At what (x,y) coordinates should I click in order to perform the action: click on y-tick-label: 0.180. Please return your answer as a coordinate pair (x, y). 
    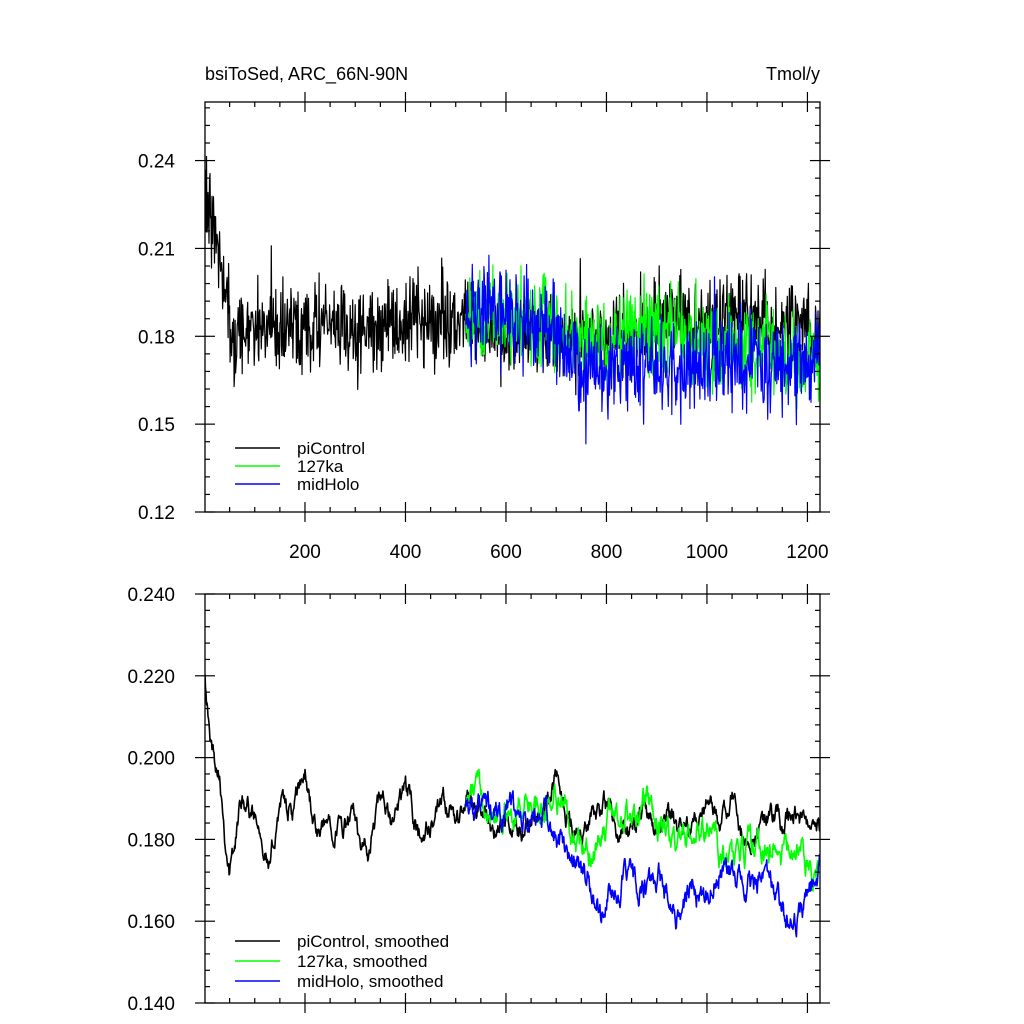
    Looking at the image, I should click on (151, 840).